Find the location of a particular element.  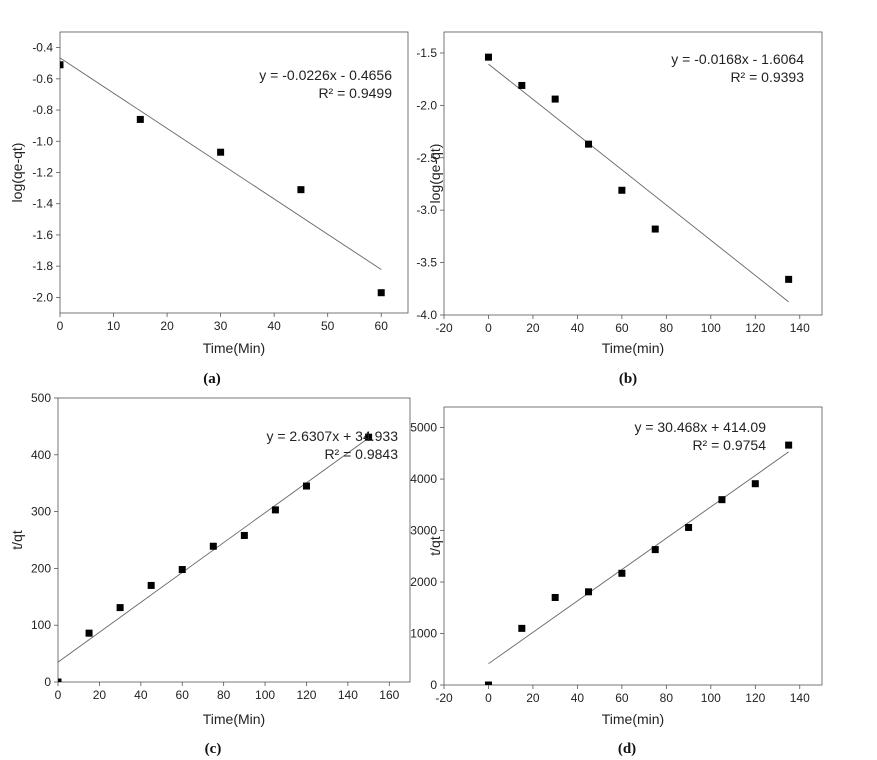

x-tick-label: 50 is located at coordinates (328, 326).